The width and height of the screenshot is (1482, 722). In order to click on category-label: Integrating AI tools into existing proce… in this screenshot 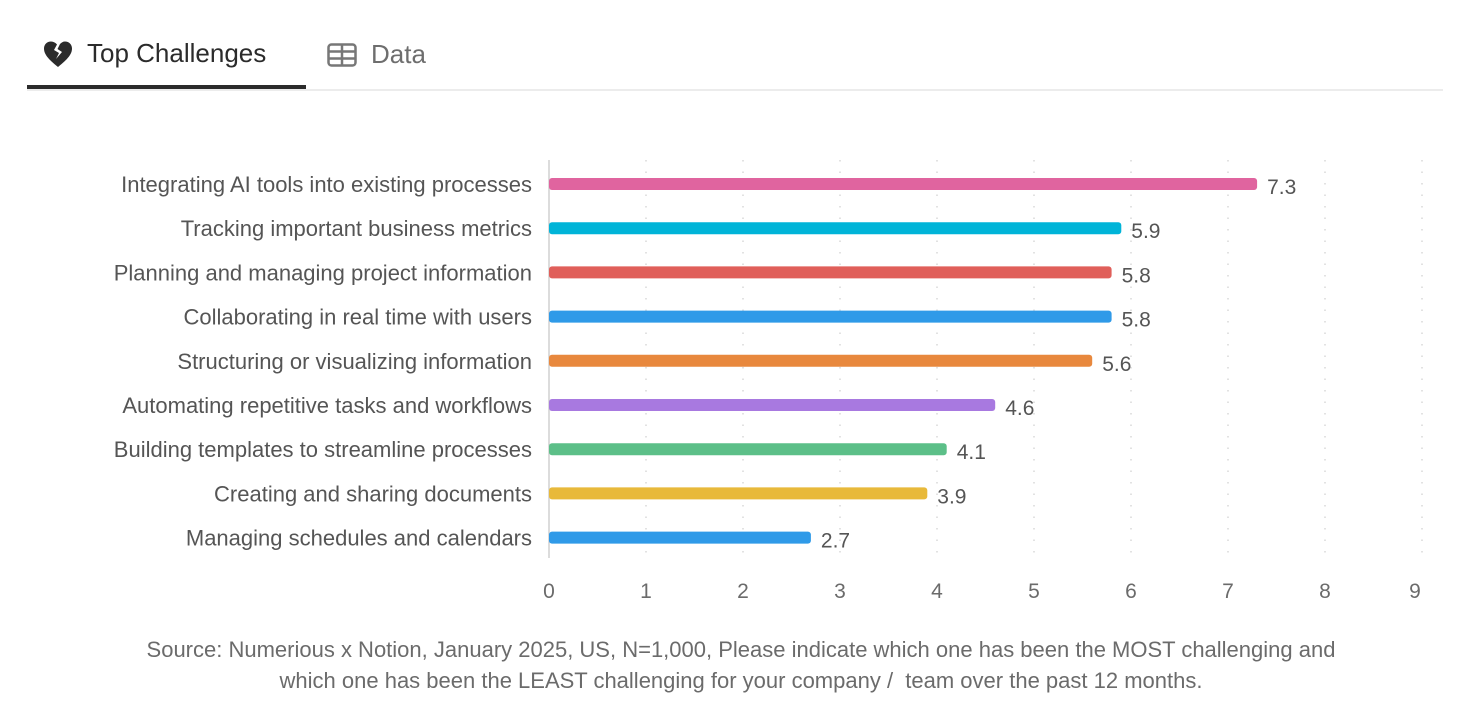, I will do `click(326, 184)`.